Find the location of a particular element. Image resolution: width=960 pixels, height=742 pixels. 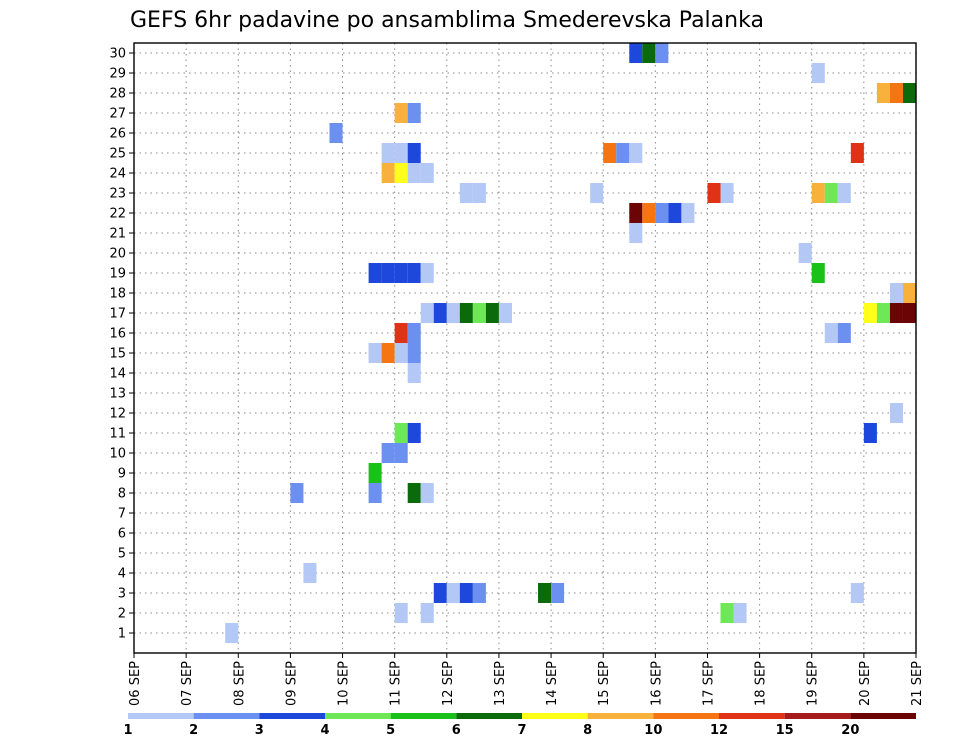

y-tick-label: 26 is located at coordinates (117, 134).